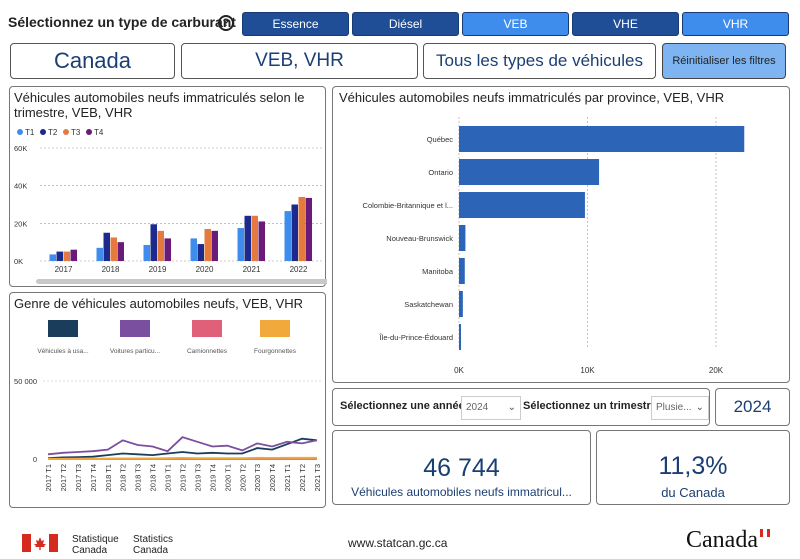  What do you see at coordinates (168, 477) in the screenshot?
I see `x-tick-label: 2019 T1` at bounding box center [168, 477].